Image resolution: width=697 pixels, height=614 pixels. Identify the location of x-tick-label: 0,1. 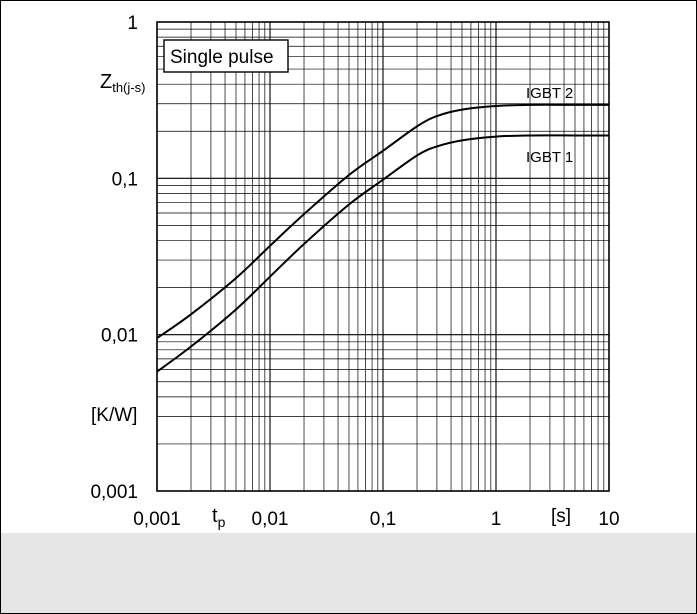
(383, 519).